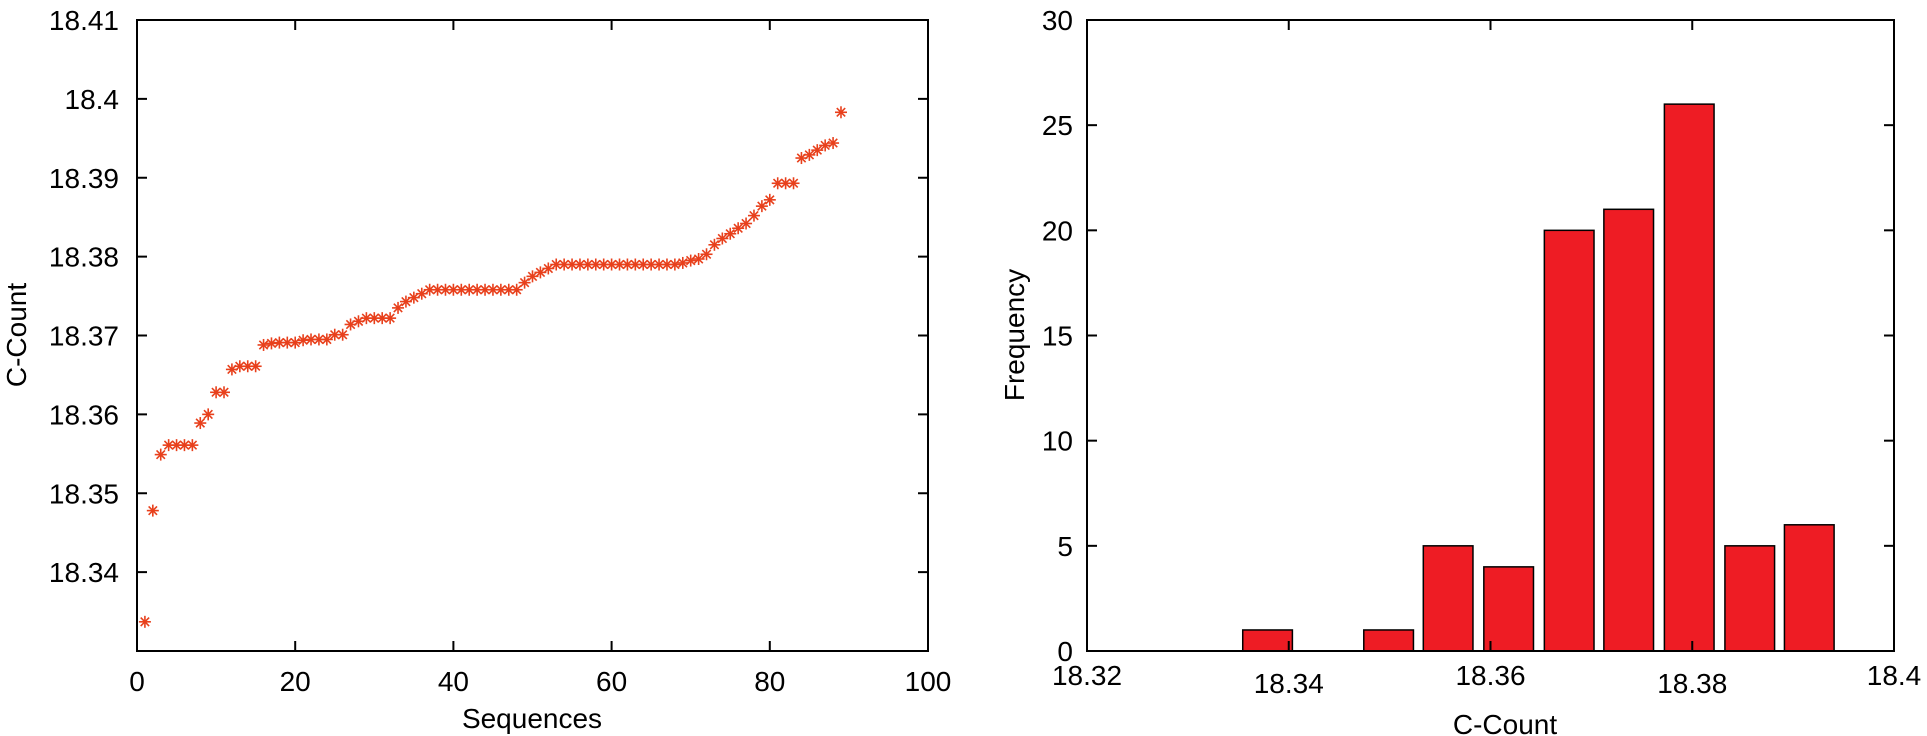  What do you see at coordinates (84, 493) in the screenshot?
I see `scatter-y-tick-label: 18.35` at bounding box center [84, 493].